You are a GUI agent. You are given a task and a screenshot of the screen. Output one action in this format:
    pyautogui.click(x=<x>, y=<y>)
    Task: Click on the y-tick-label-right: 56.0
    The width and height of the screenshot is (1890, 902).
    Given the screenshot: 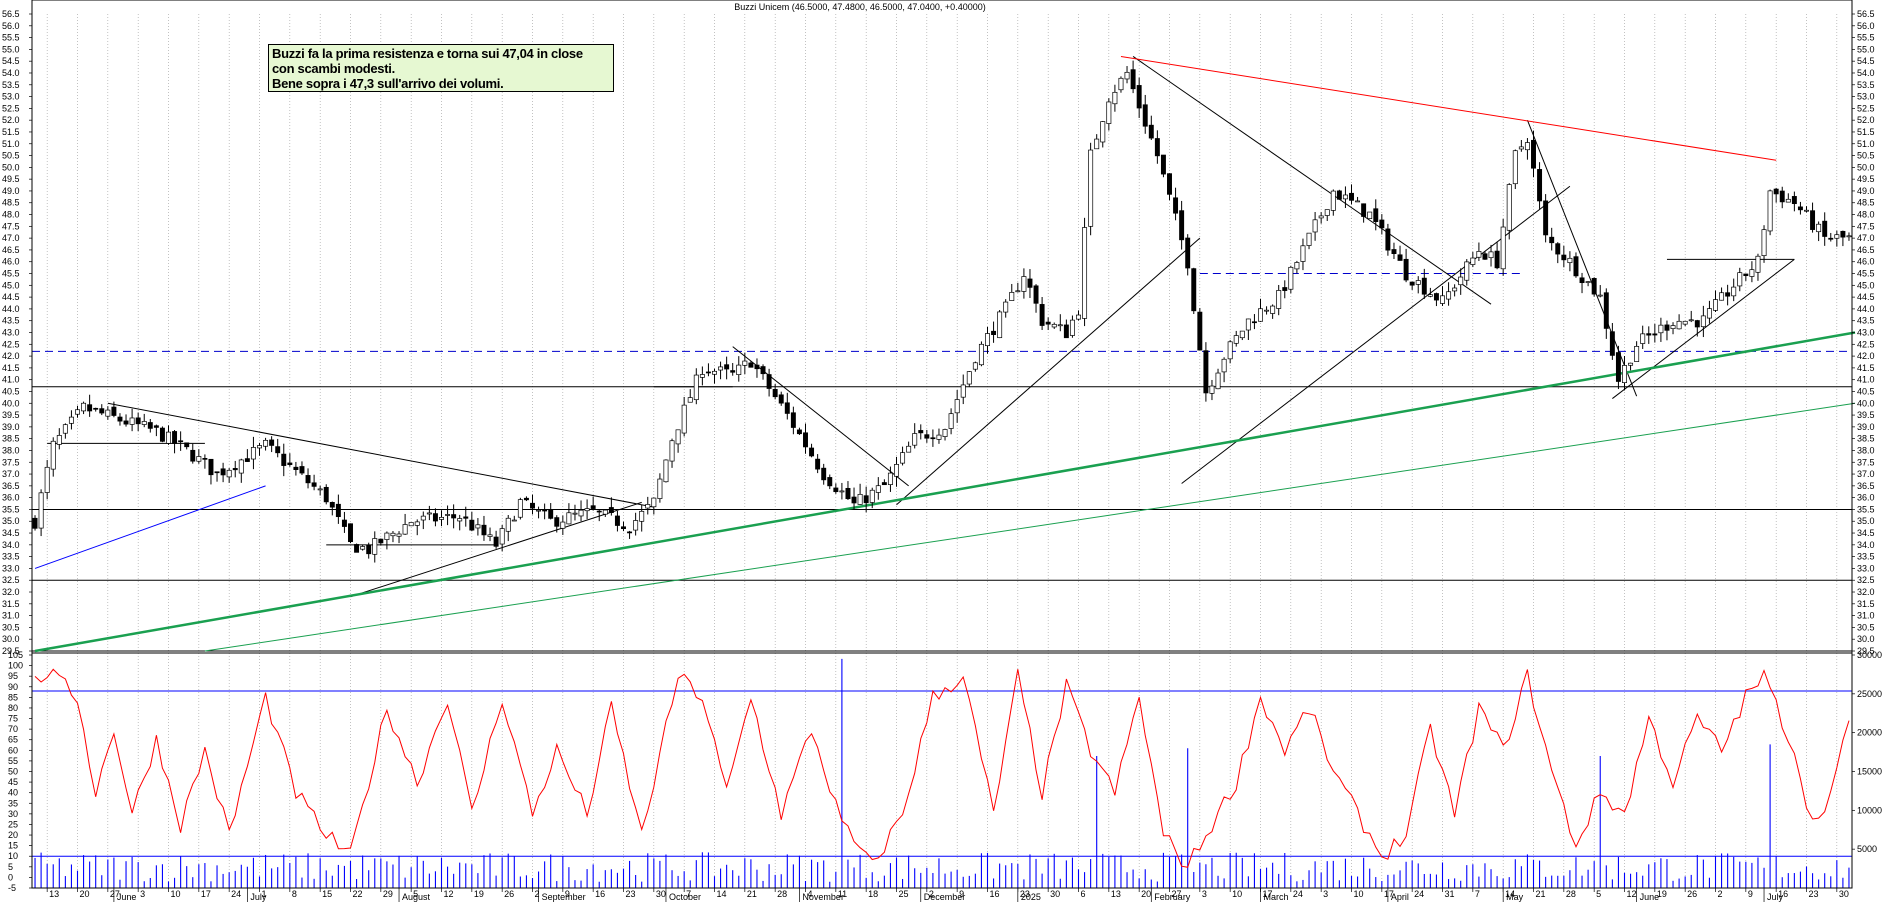 What is the action you would take?
    pyautogui.click(x=1866, y=26)
    